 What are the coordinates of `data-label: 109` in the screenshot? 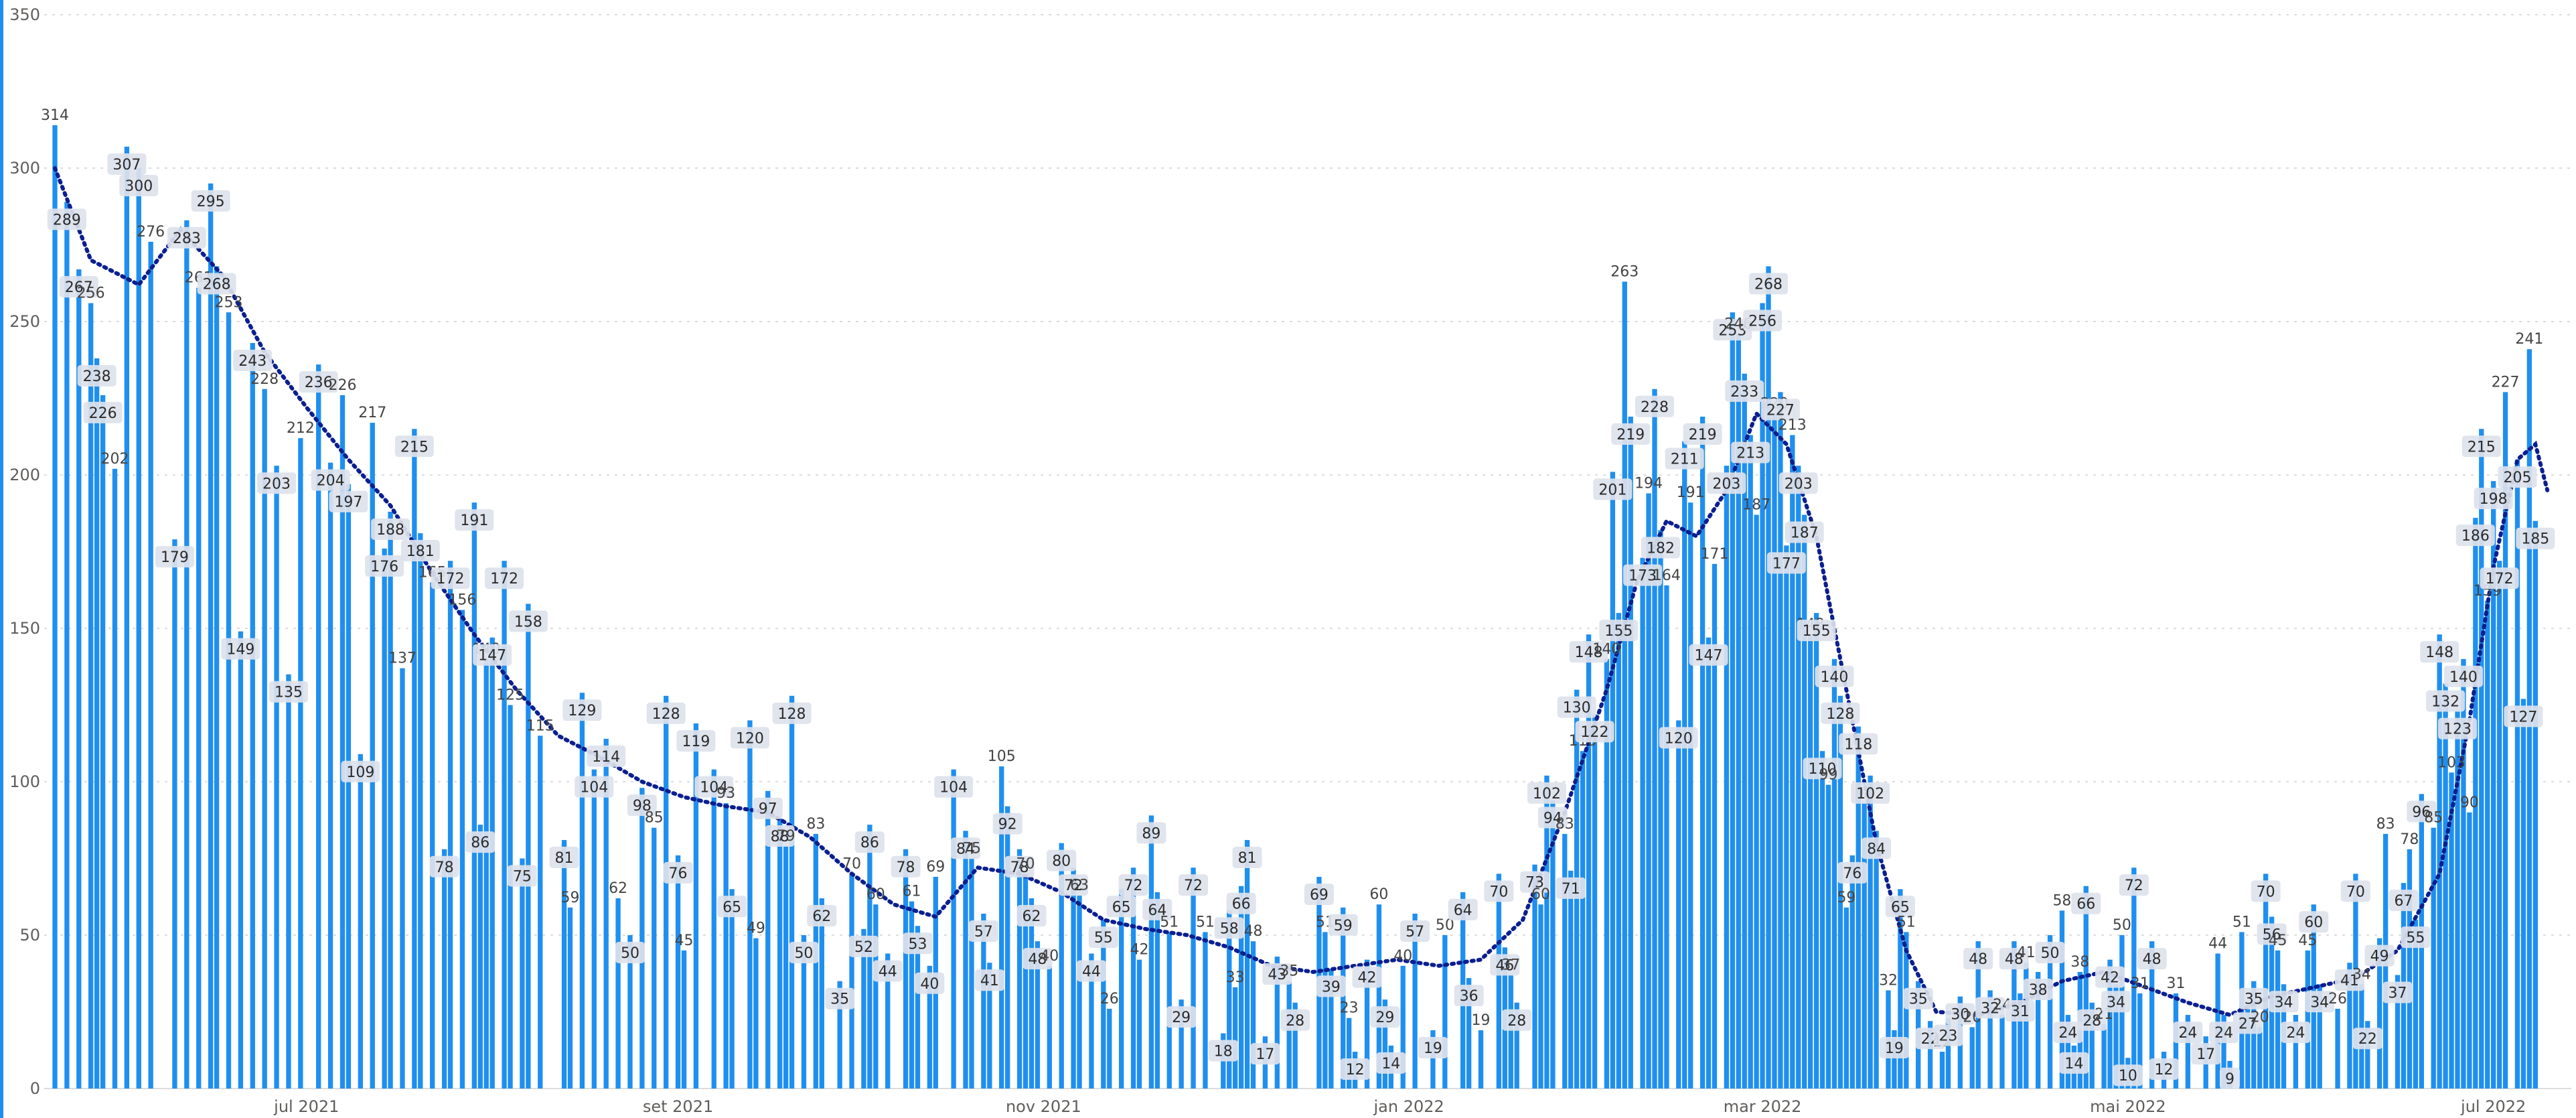 It's located at (360, 772).